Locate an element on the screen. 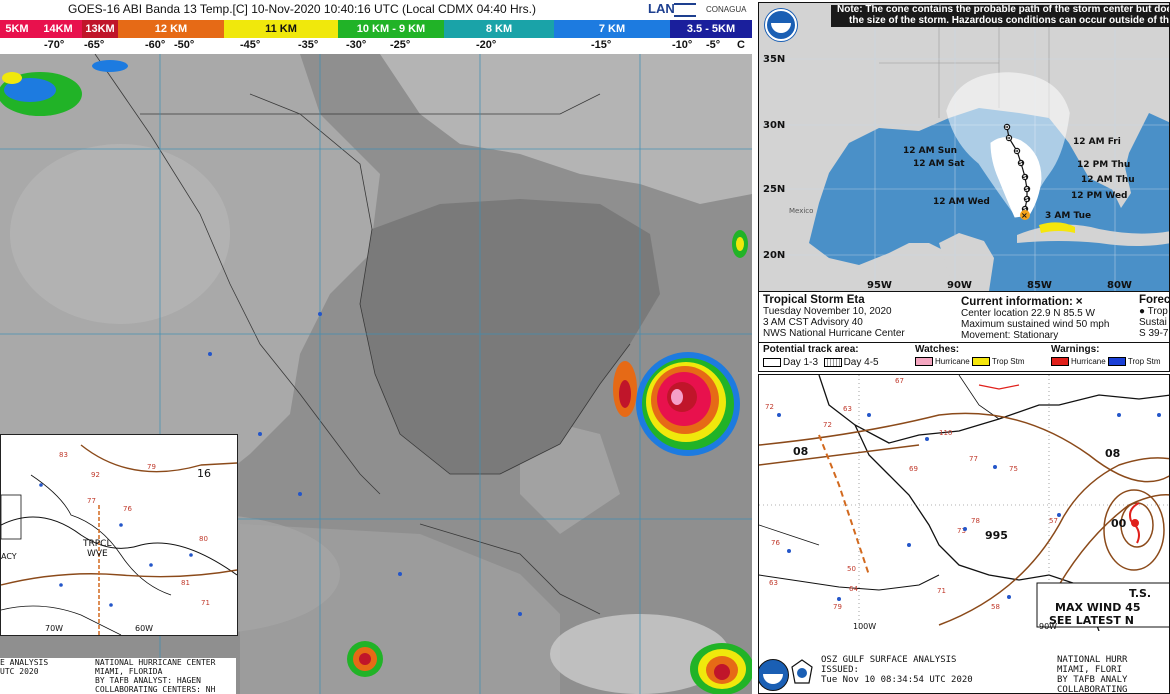 This screenshot has height=694, width=1170. lon-label: 60W is located at coordinates (144, 628).